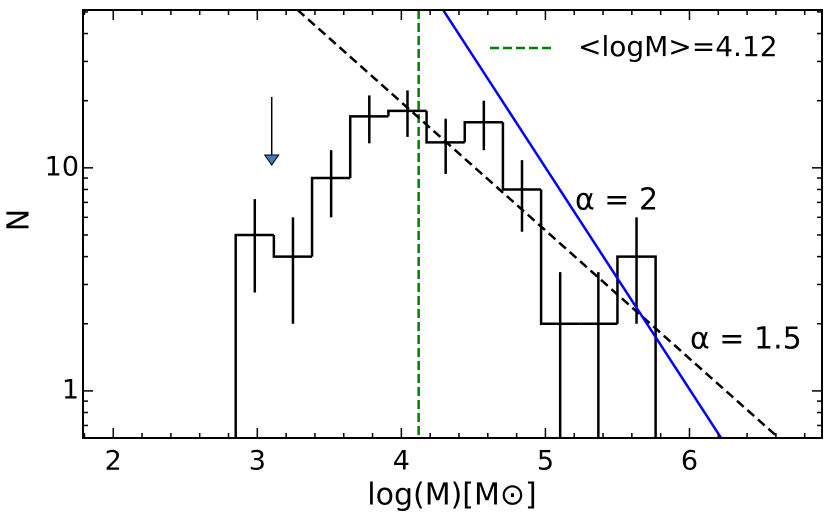  What do you see at coordinates (451, 495) in the screenshot?
I see `x-axis-label: log(M)[M⊙]` at bounding box center [451, 495].